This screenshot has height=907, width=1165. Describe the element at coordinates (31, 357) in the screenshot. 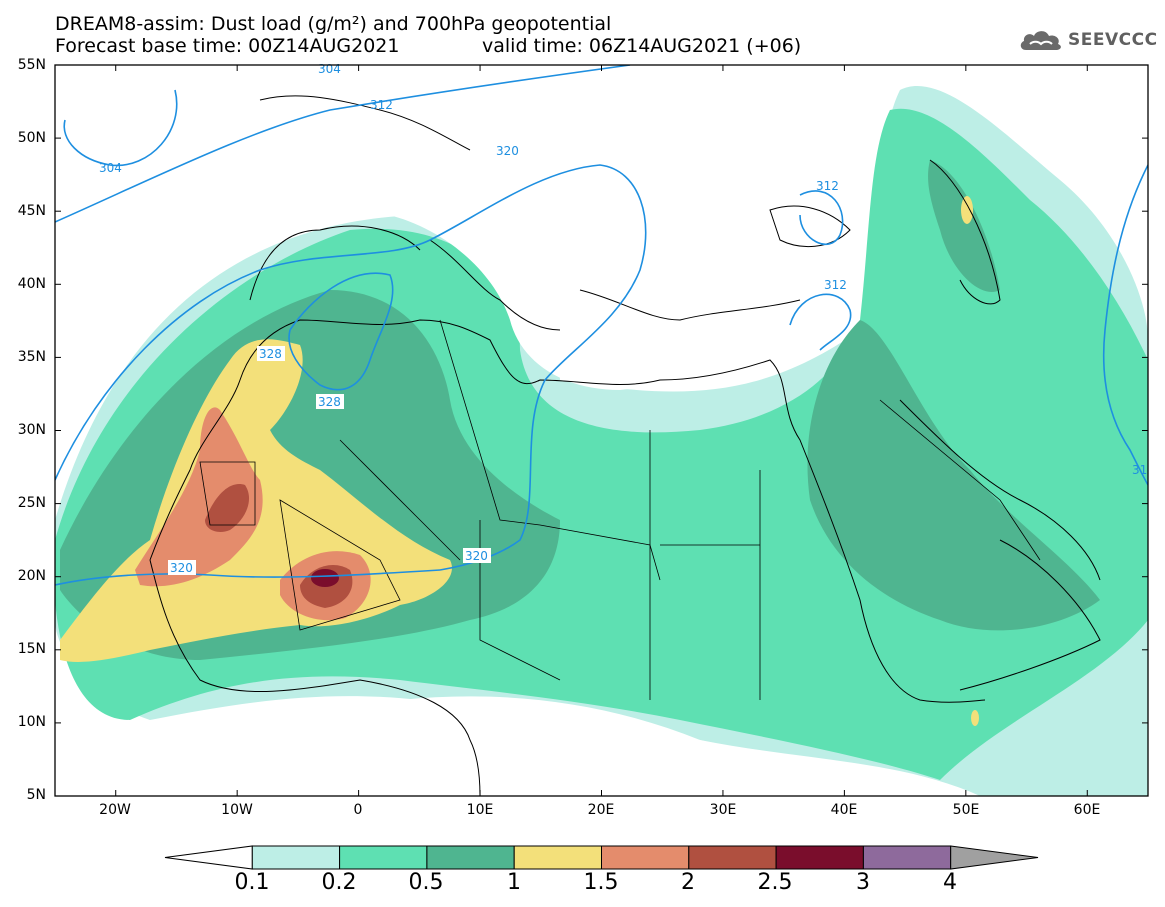

I see `lat-label: 35N` at that location.